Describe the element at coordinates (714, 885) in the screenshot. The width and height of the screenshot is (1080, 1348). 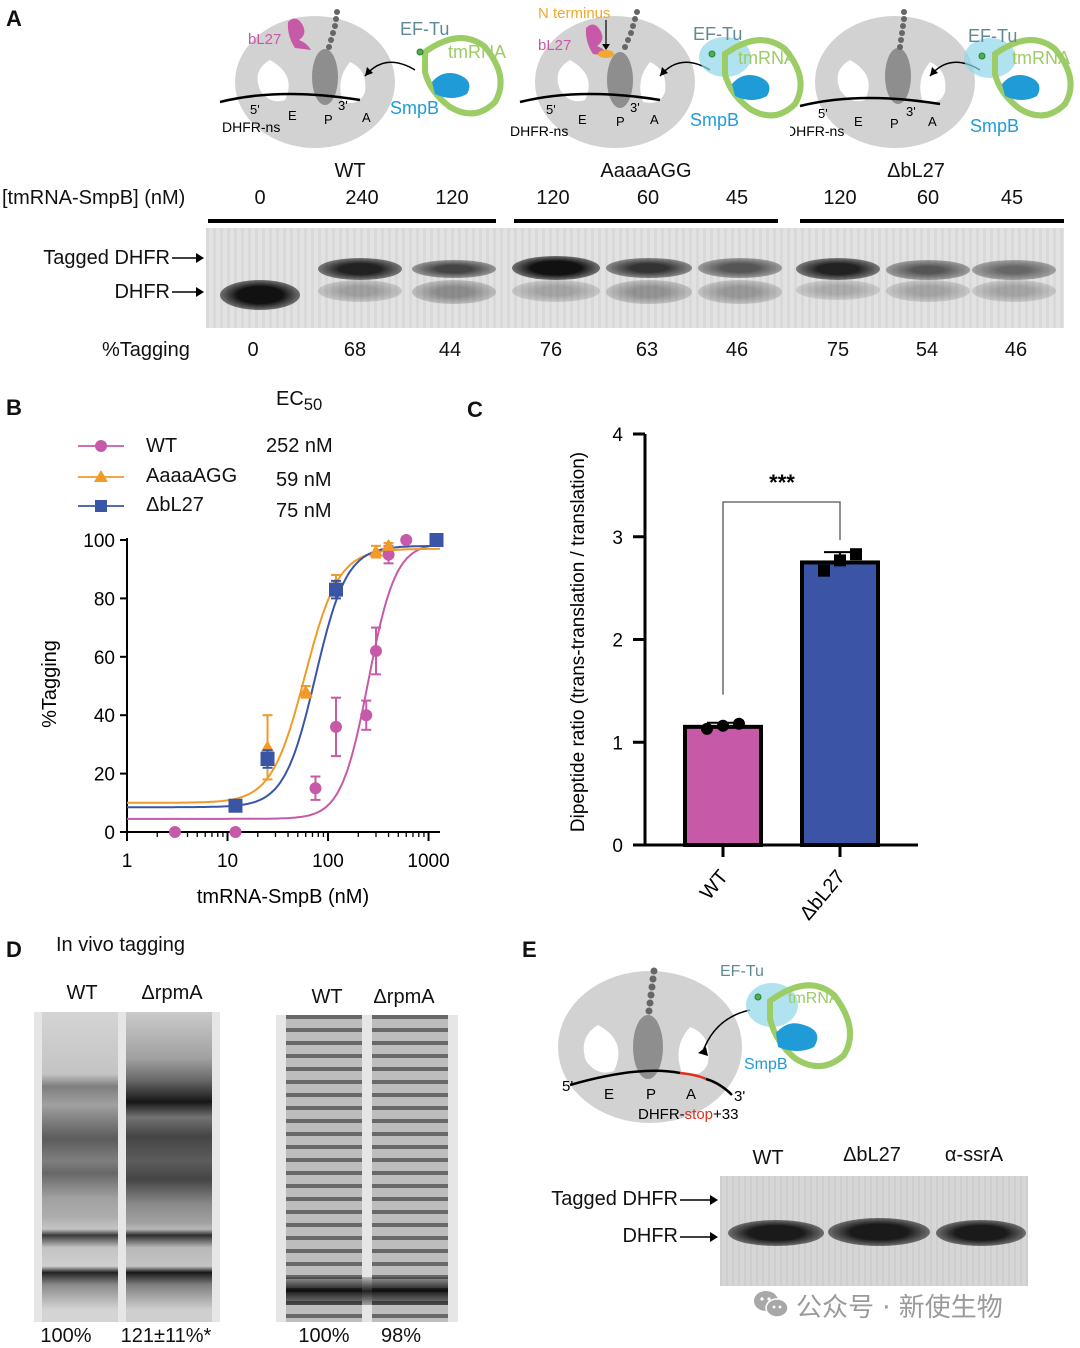
I see `x-tick-label: WT` at that location.